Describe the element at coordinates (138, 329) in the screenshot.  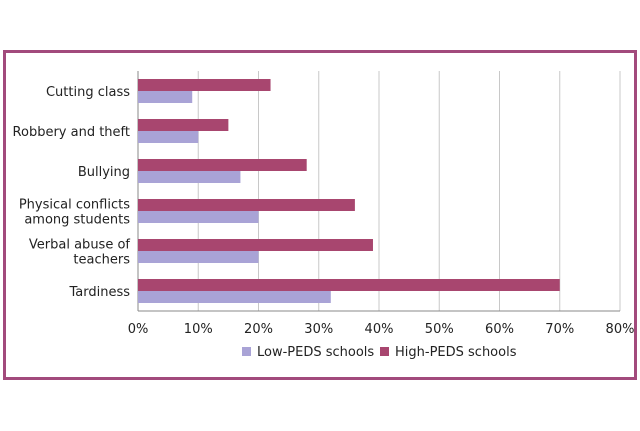
I see `x-tick-label: 0%` at that location.